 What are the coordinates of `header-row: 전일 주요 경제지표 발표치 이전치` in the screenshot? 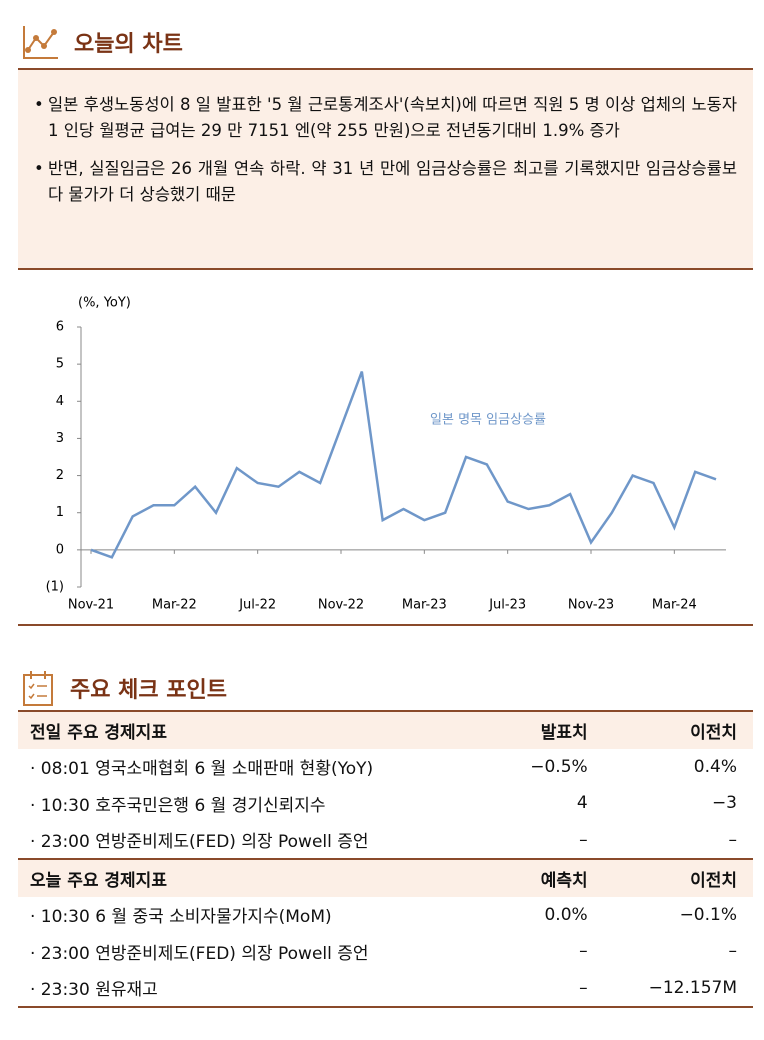 It's located at (385, 729).